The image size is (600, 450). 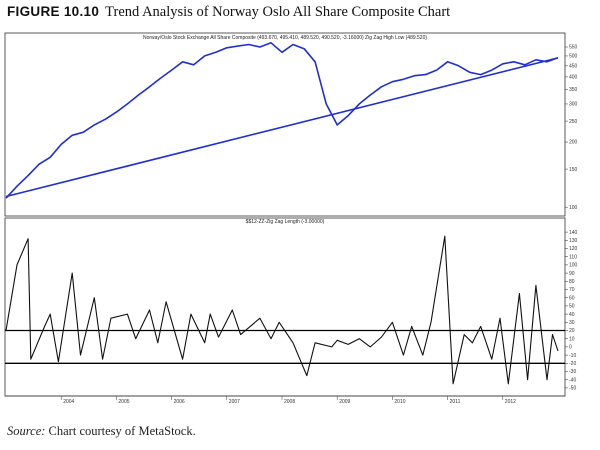 I want to click on oscillator-y-tick-label: 90, so click(x=572, y=274).